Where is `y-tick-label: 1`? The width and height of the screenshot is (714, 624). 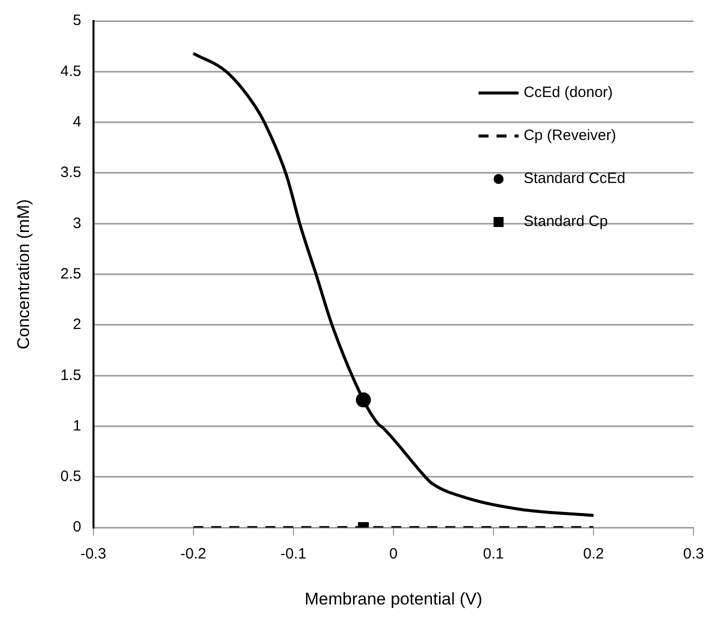 y-tick-label: 1 is located at coordinates (77, 425).